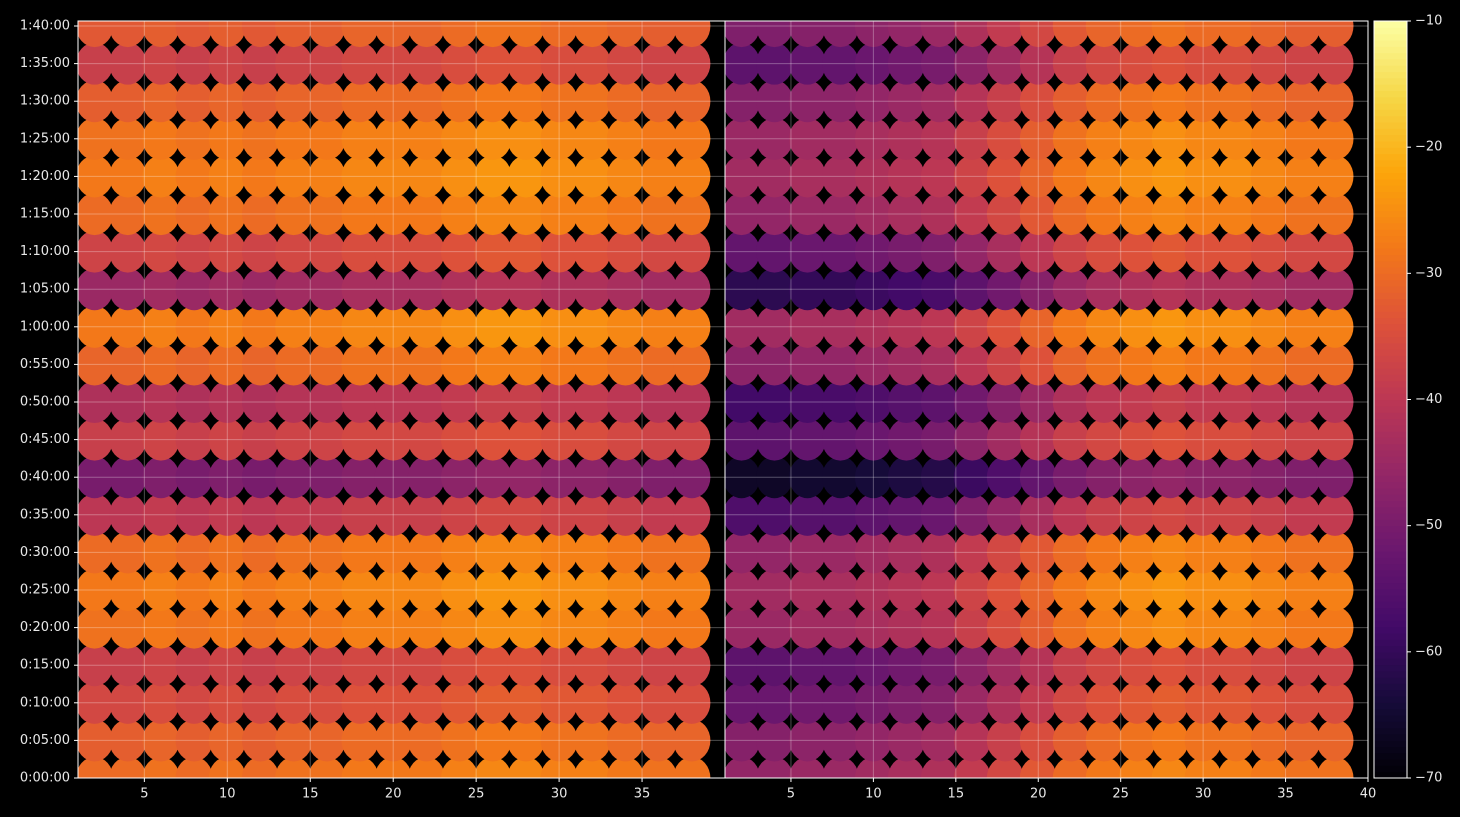 This screenshot has height=817, width=1460. What do you see at coordinates (45, 477) in the screenshot?
I see `y-tick-label: 0:40:00` at bounding box center [45, 477].